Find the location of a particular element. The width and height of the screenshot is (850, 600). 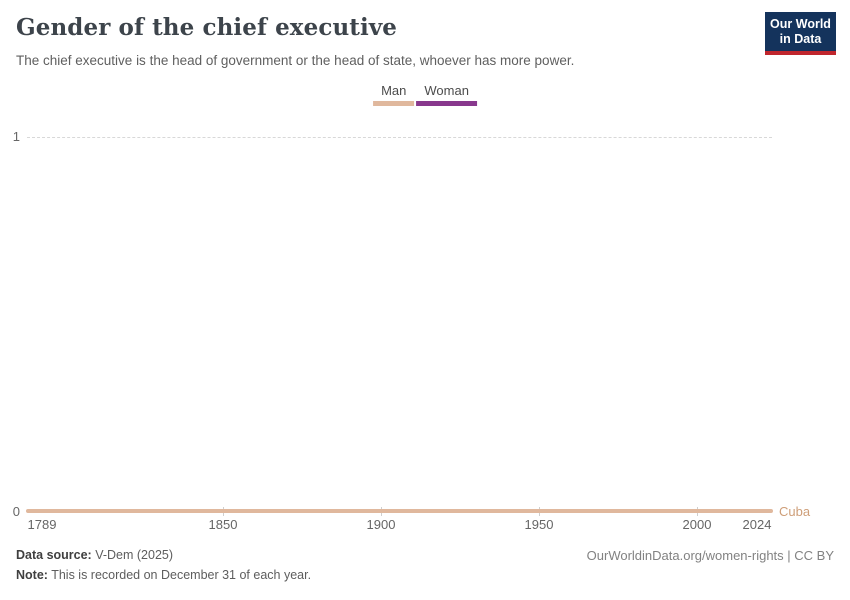

footer-url-license: OurWorldinData.org/women-rights | CC BY is located at coordinates (710, 555).